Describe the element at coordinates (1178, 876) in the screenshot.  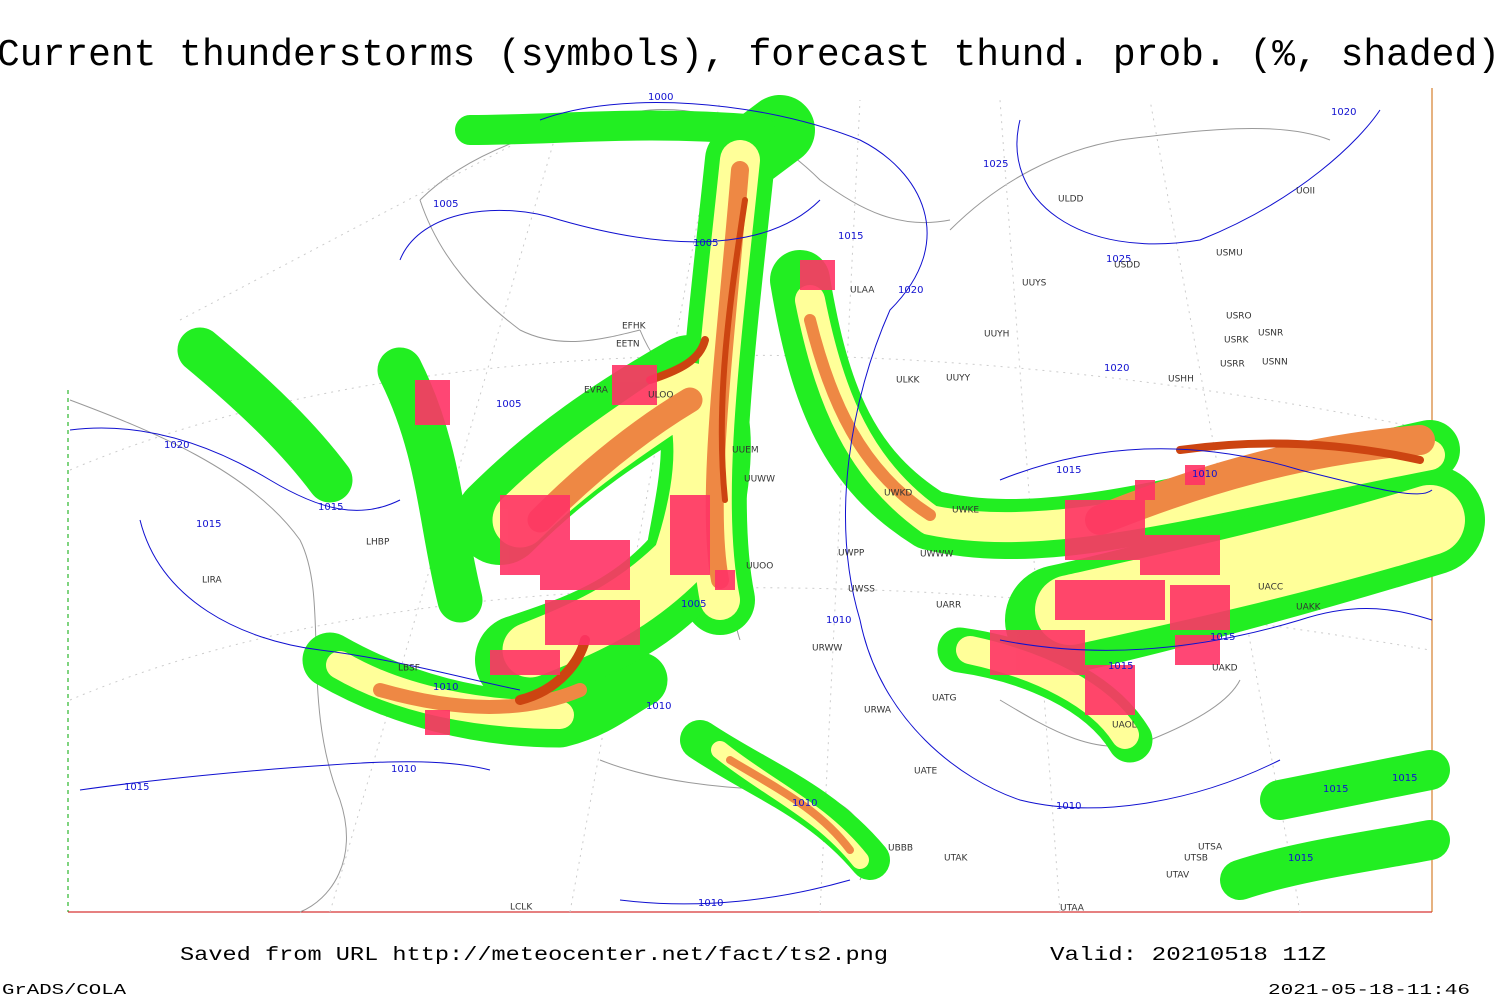
I see `station-label: UTAV` at that location.